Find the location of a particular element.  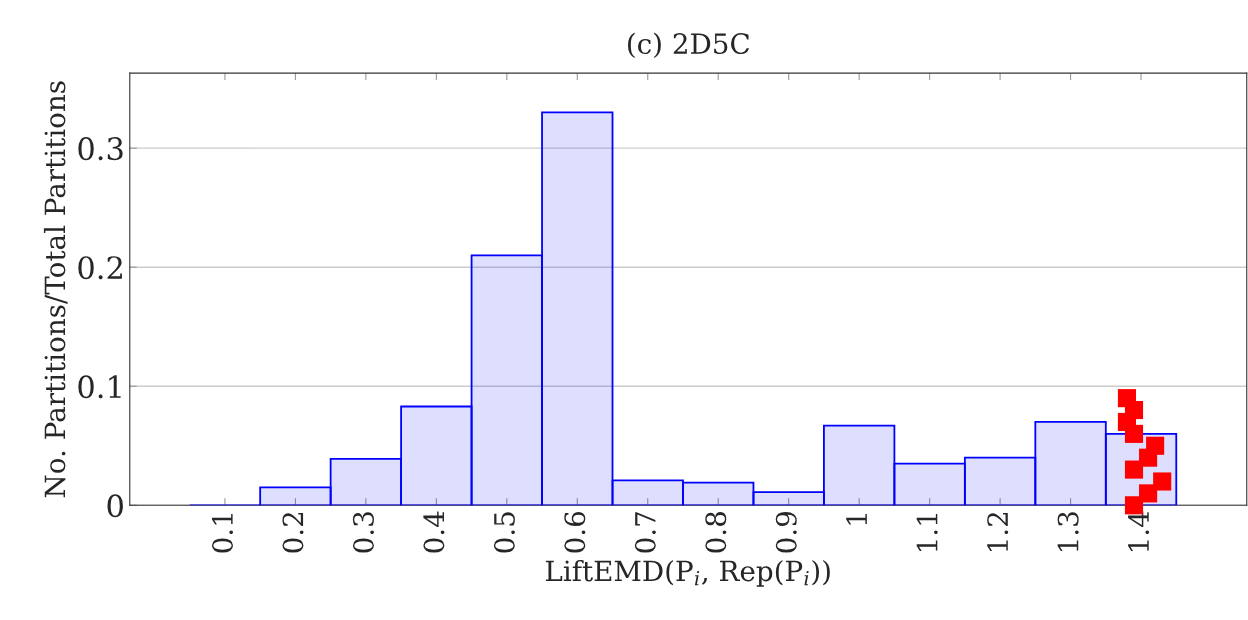

x-axis-title: LiftEMD(P$_{i}$, Rep(P$_{i}$)) is located at coordinates (687, 573).